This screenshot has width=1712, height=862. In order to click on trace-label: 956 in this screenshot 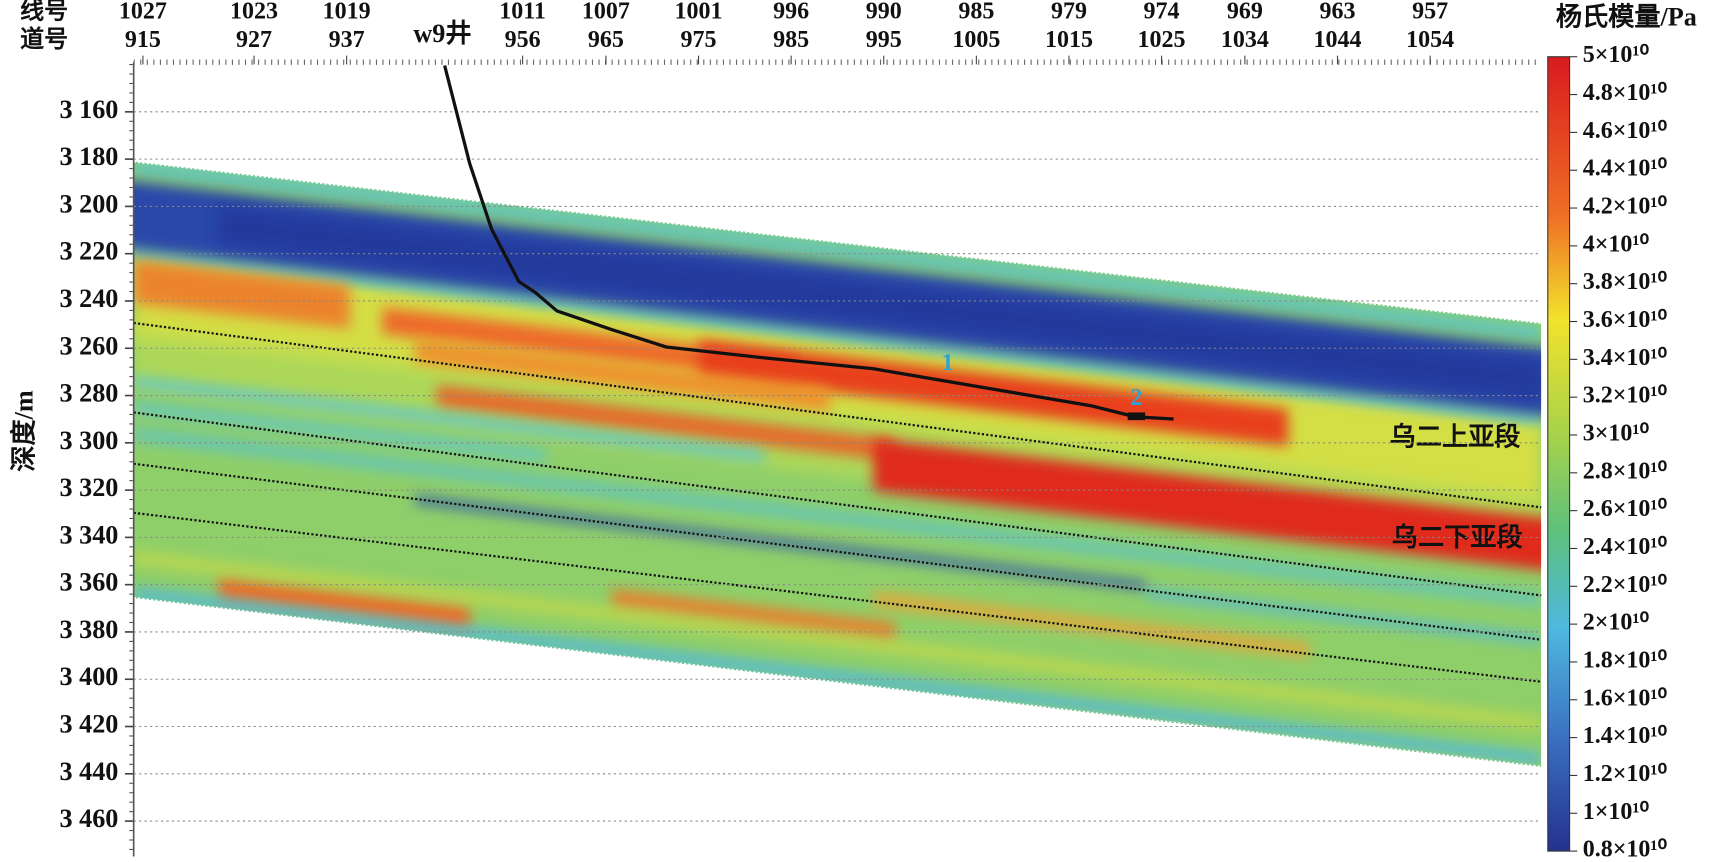, I will do `click(523, 40)`.